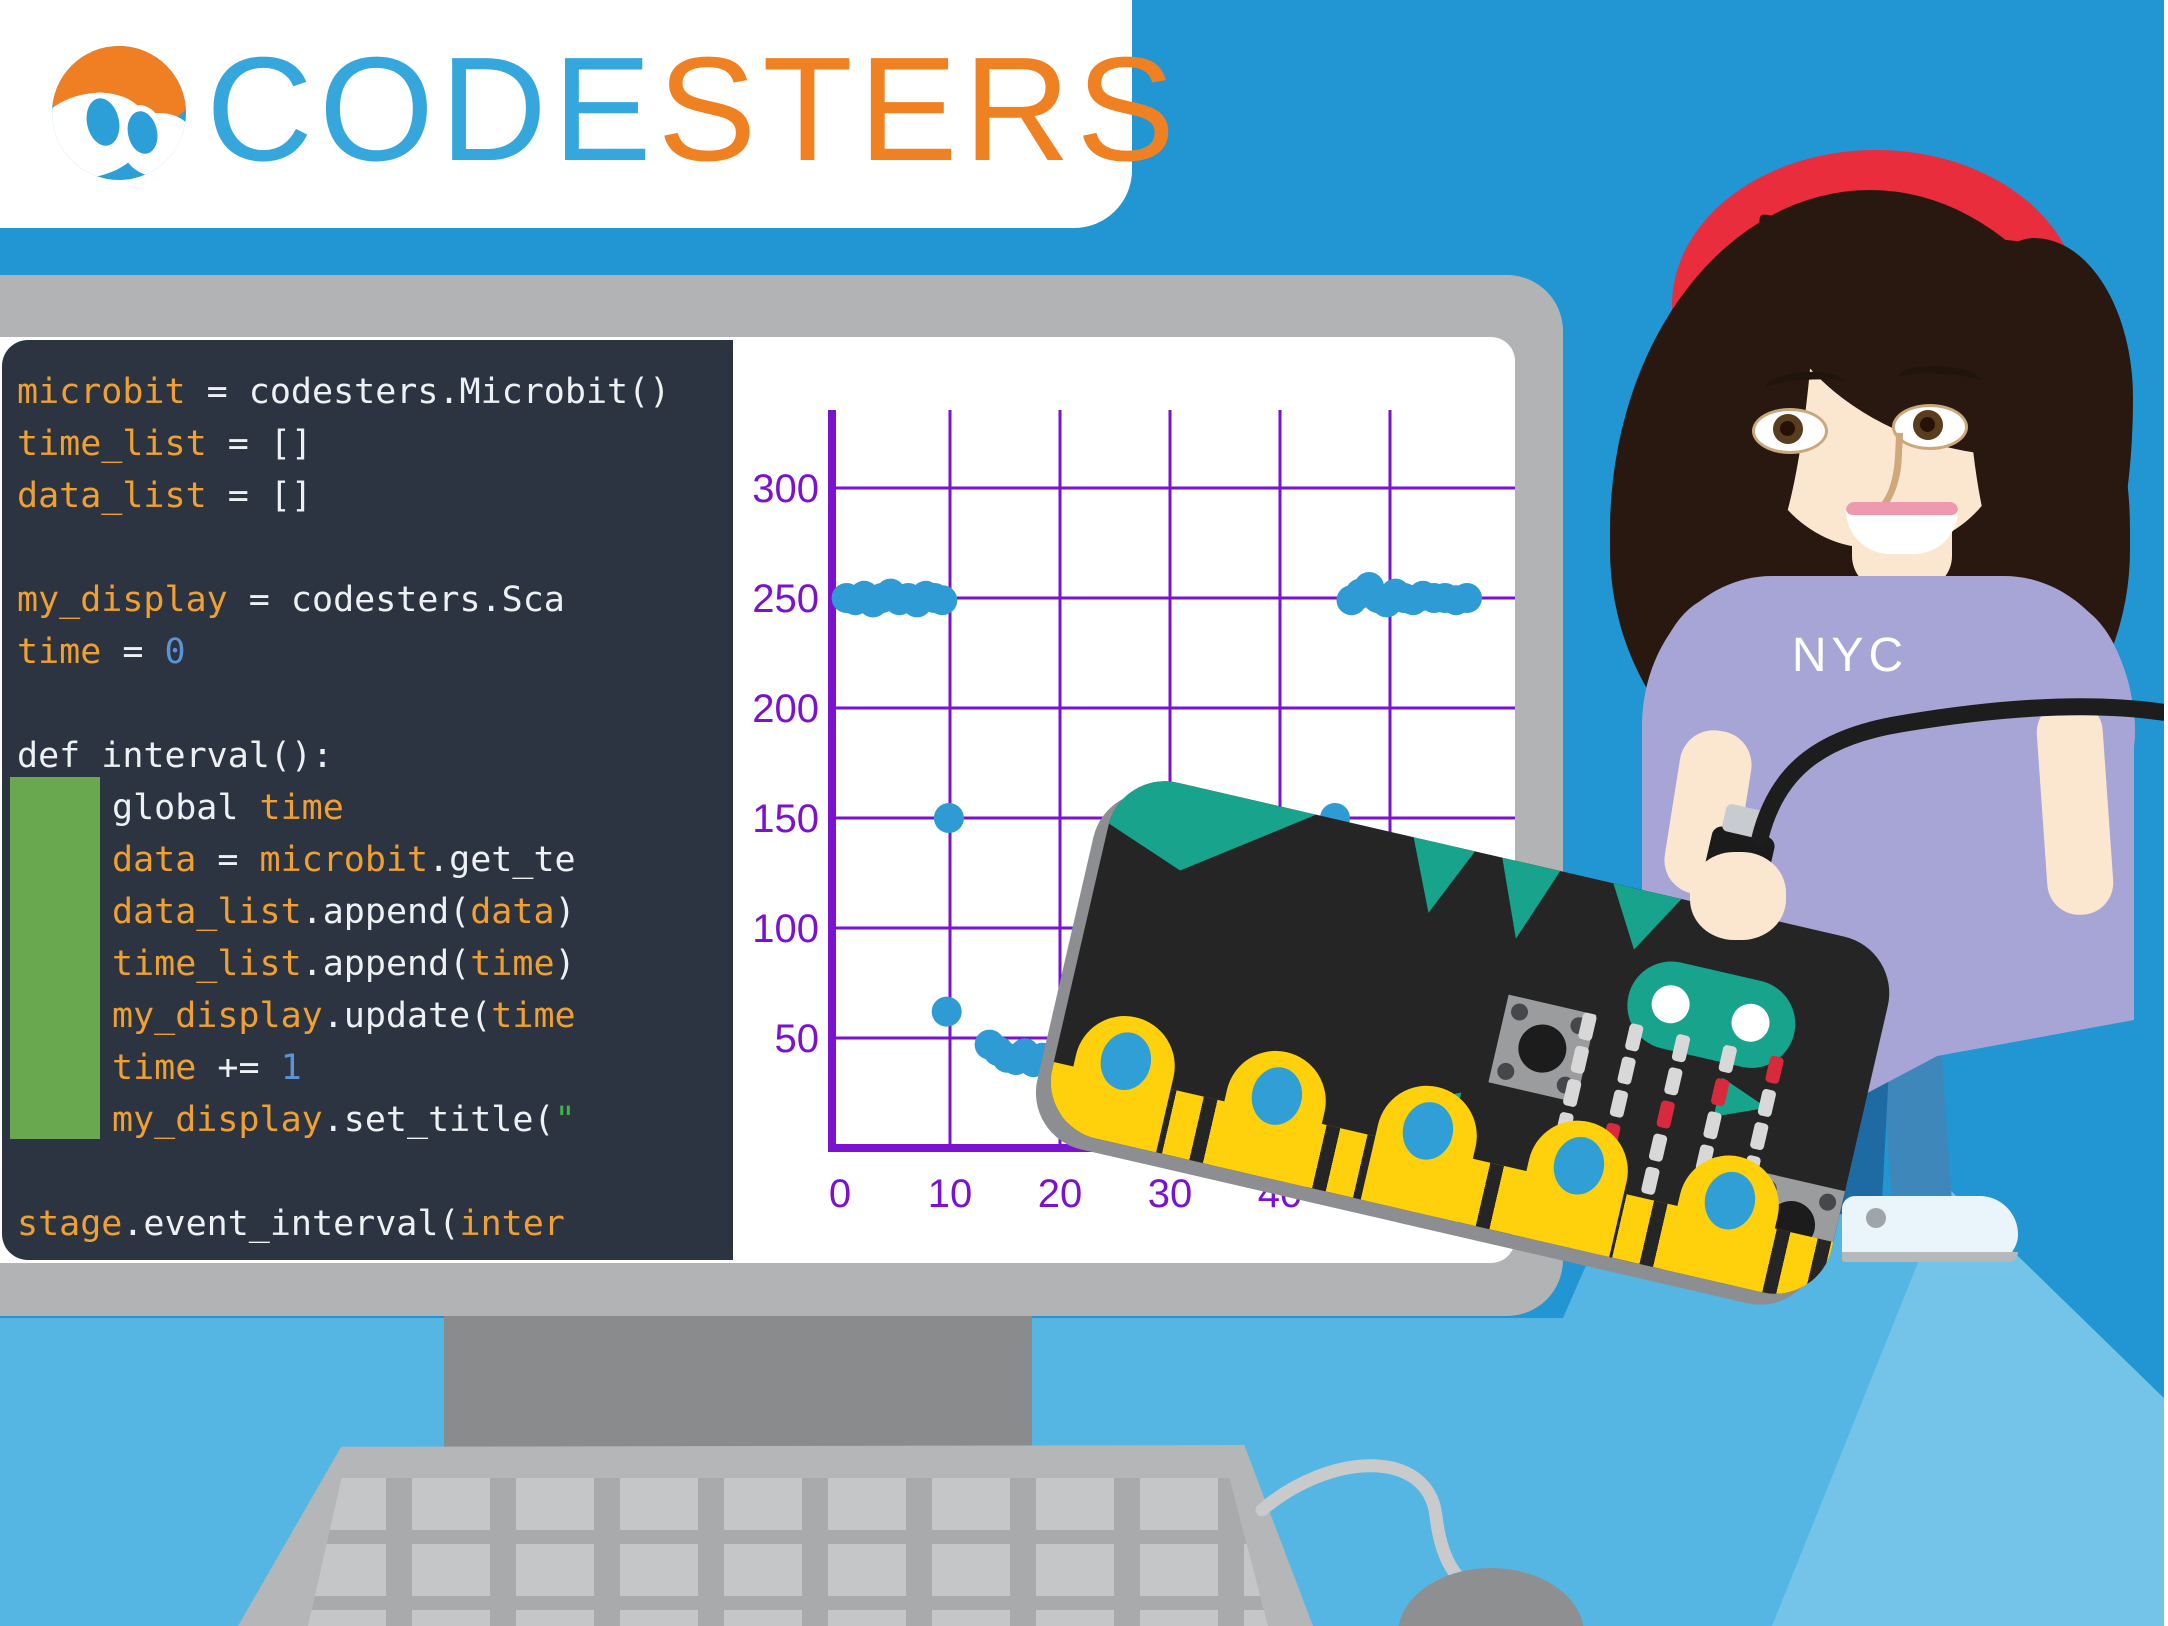 This screenshot has width=2168, height=1626. Describe the element at coordinates (165, 444) in the screenshot. I see `code-line: time_list = []` at that location.